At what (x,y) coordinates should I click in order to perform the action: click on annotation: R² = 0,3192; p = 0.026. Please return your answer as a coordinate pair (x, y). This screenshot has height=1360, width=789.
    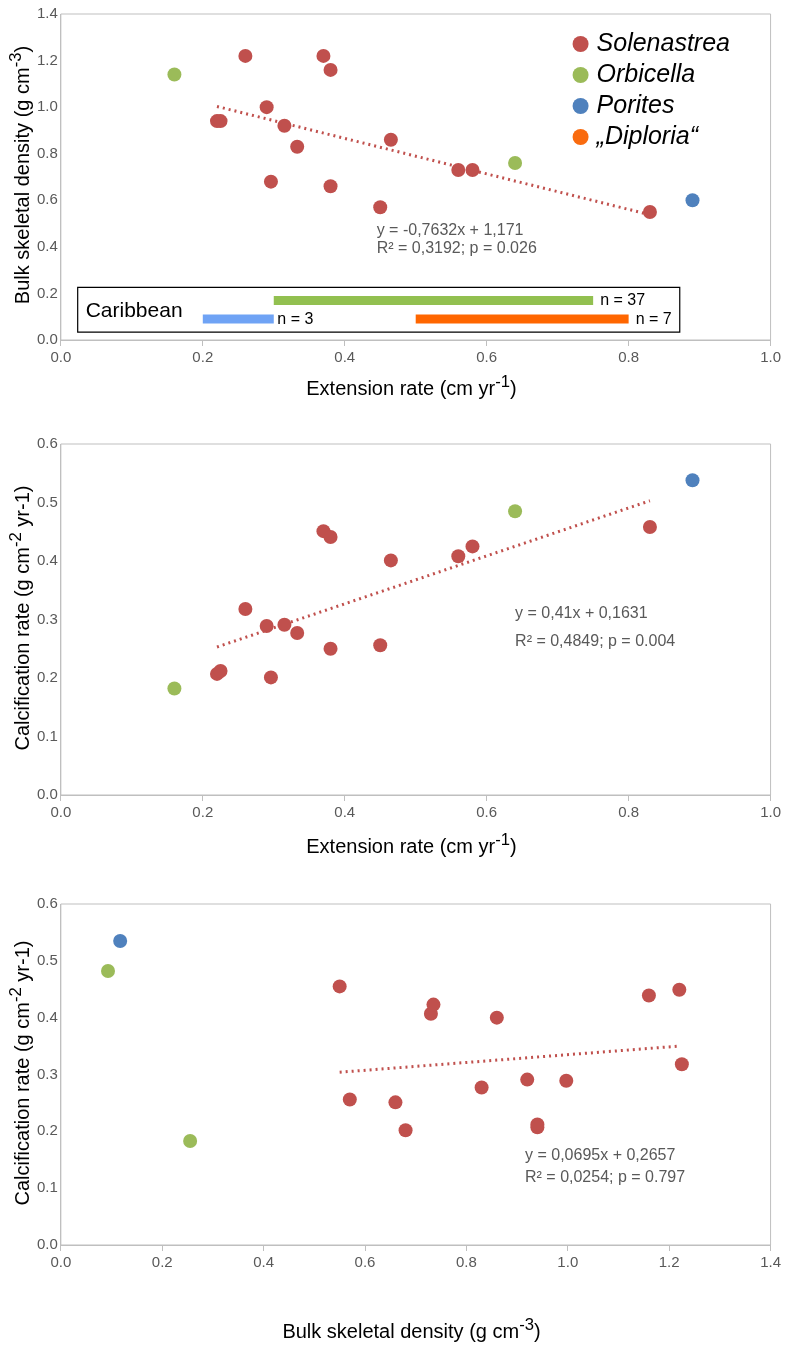
    Looking at the image, I should click on (456, 248).